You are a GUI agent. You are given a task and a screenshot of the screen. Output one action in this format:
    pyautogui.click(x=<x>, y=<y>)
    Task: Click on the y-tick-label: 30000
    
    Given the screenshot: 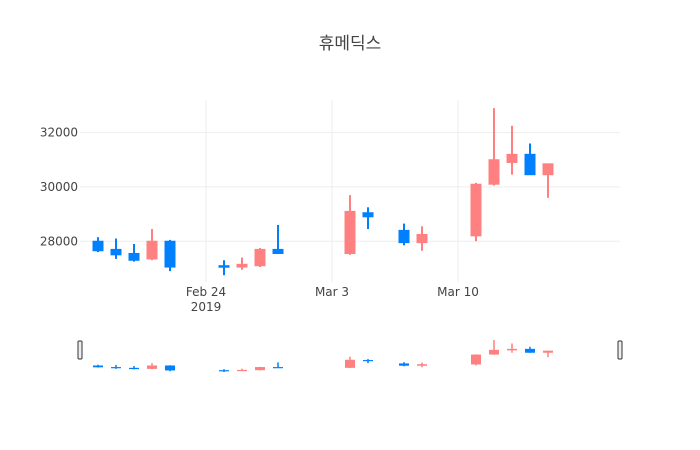 What is the action you would take?
    pyautogui.click(x=59, y=187)
    